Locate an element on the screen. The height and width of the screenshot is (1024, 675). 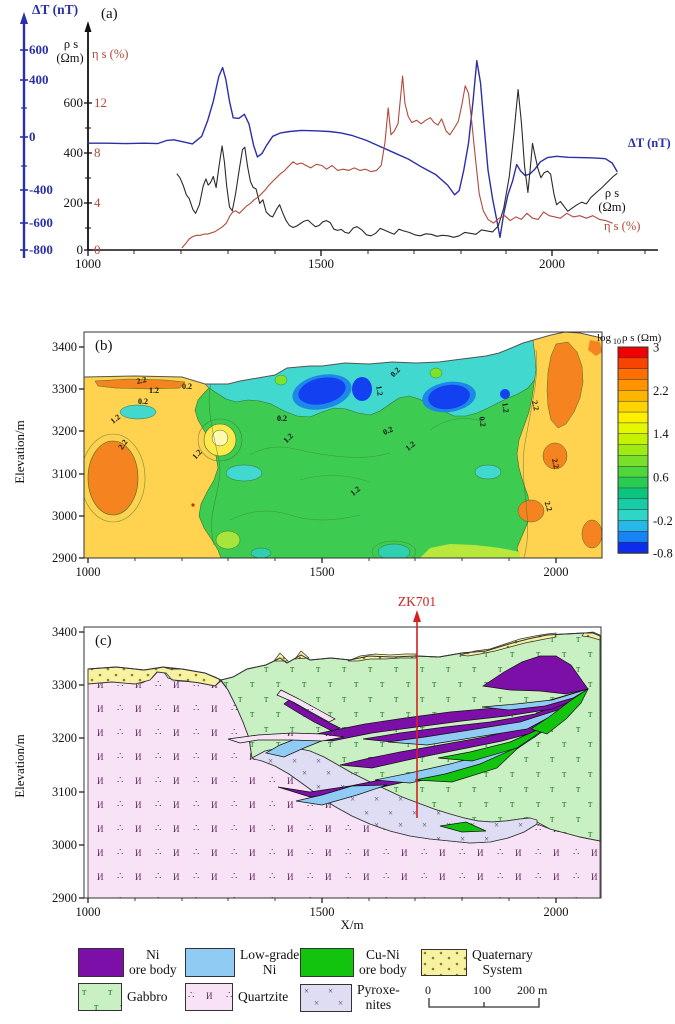
scale-bar-svg: 0 100 200 m is located at coordinates (486, 995).